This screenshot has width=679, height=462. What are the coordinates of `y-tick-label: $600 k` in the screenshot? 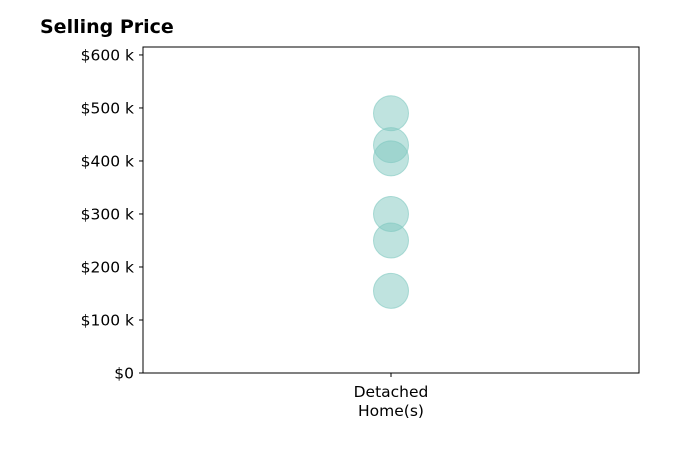 It's located at (107, 55).